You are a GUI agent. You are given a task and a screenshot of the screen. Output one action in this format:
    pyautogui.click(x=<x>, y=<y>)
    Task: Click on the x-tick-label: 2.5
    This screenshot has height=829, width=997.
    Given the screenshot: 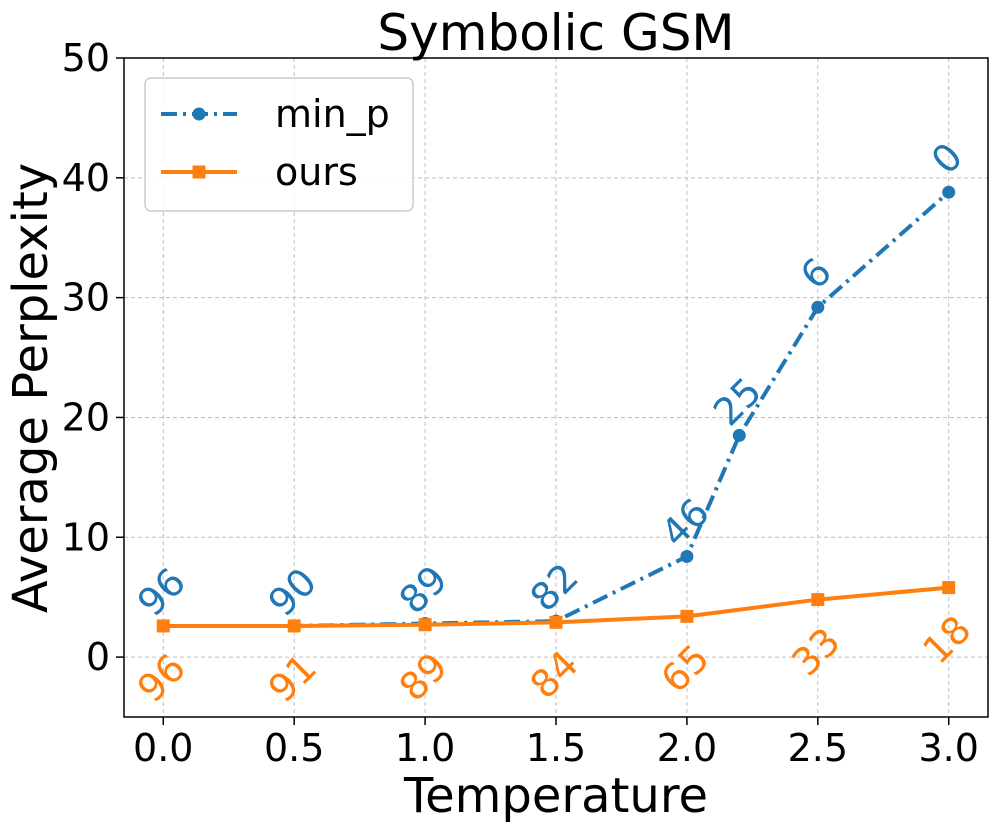 What is the action you would take?
    pyautogui.click(x=818, y=748)
    